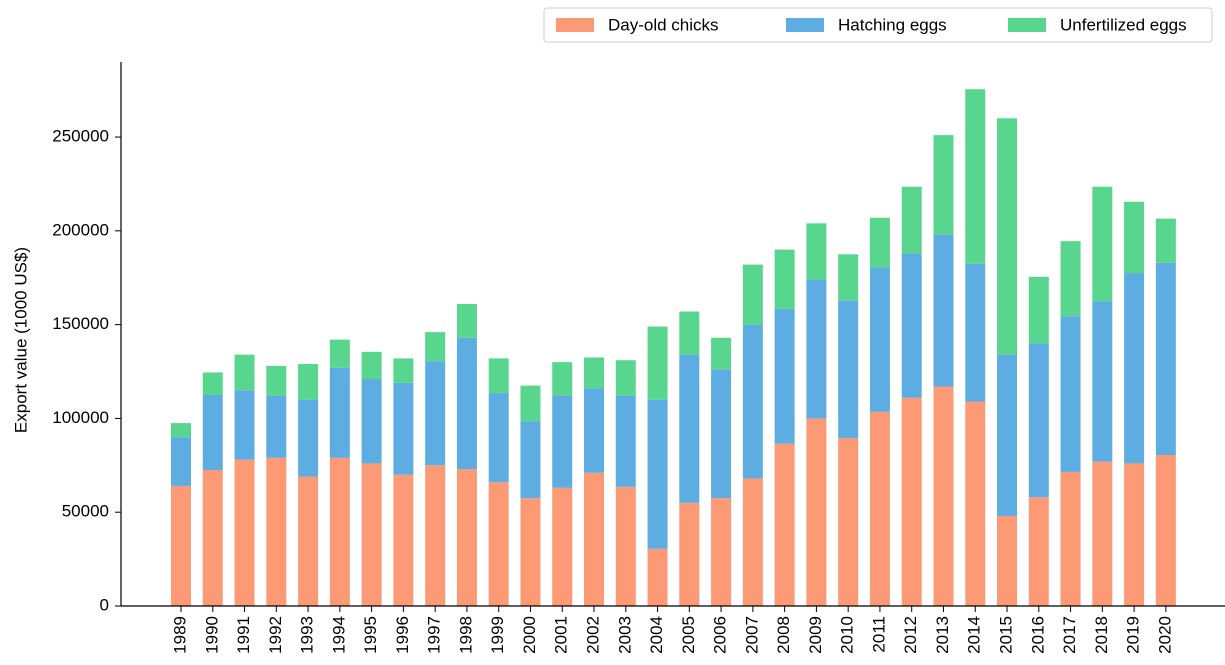 The height and width of the screenshot is (665, 1225). What do you see at coordinates (1037, 635) in the screenshot?
I see `x-tick-label: 2016` at bounding box center [1037, 635].